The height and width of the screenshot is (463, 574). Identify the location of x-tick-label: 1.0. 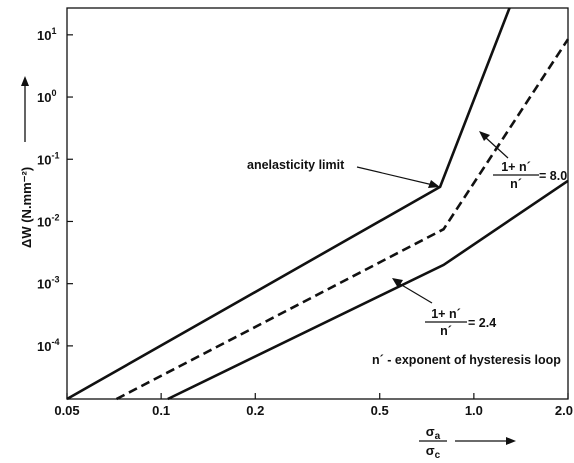
(474, 410).